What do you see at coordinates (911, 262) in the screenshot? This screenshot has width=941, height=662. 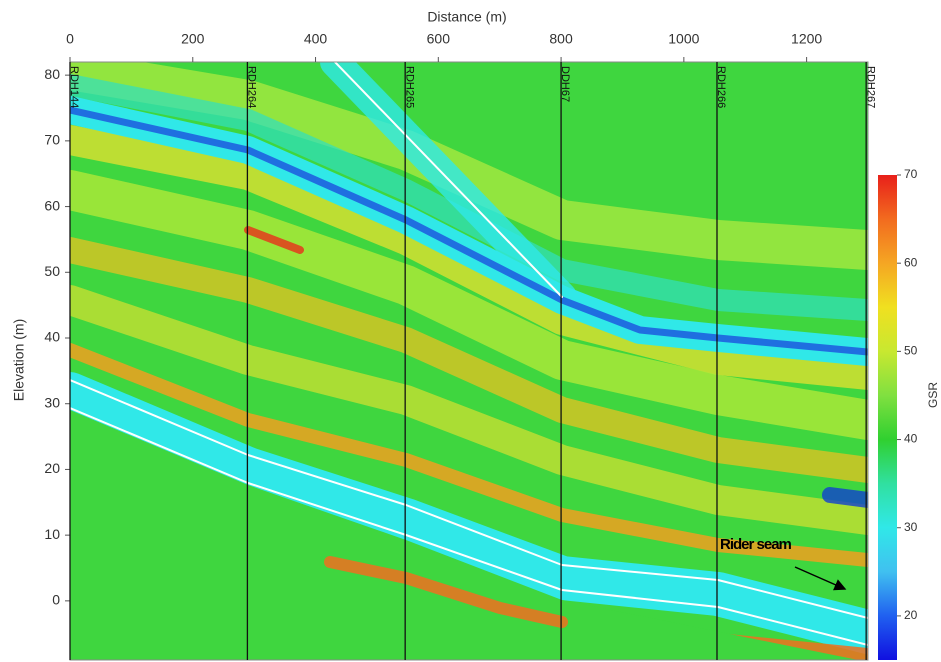 I see `colorbar-tick-label: 60` at bounding box center [911, 262].